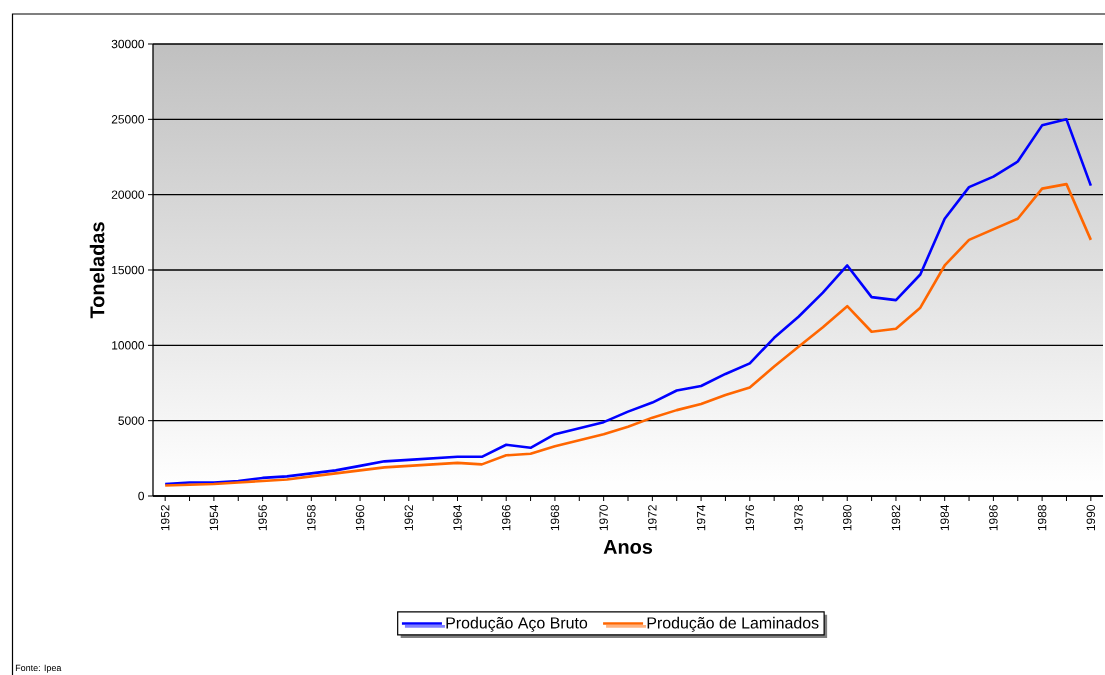 The image size is (1105, 675). I want to click on y-tick-label: 25000, so click(128, 119).